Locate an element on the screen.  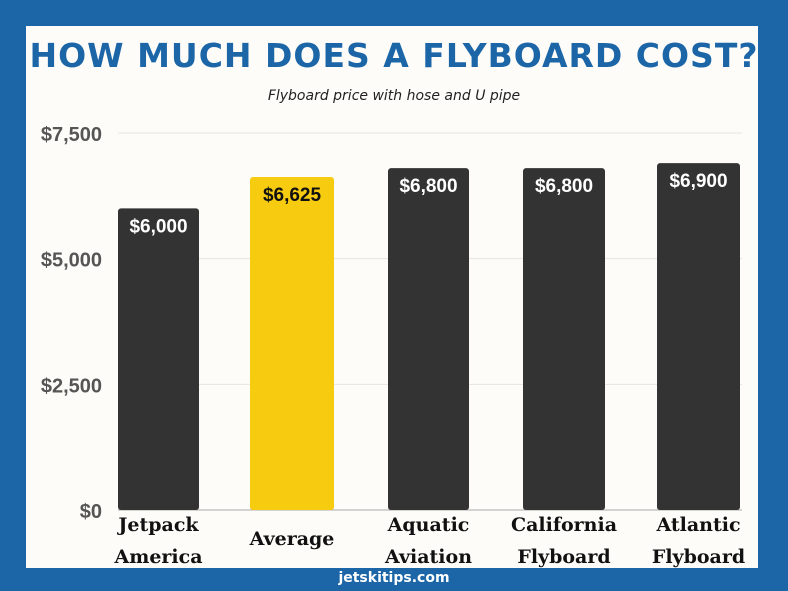
category-label: Aquatic is located at coordinates (428, 525).